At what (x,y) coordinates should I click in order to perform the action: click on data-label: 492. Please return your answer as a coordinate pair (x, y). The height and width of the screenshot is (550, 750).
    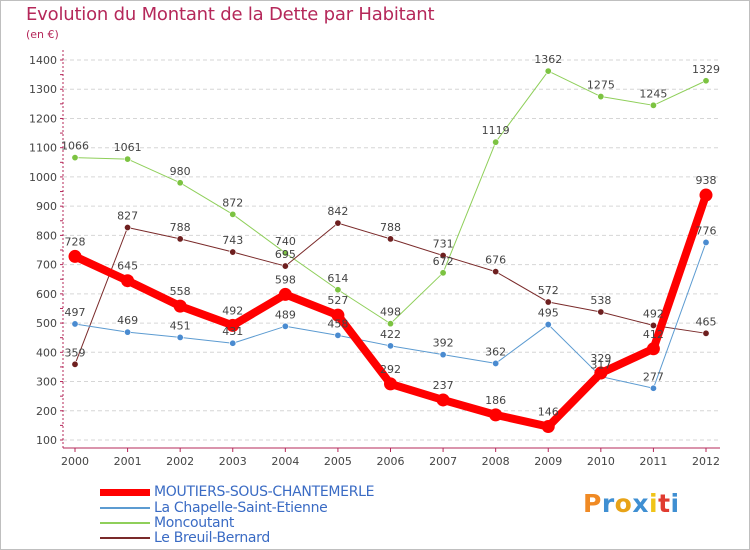
    Looking at the image, I should click on (232, 310).